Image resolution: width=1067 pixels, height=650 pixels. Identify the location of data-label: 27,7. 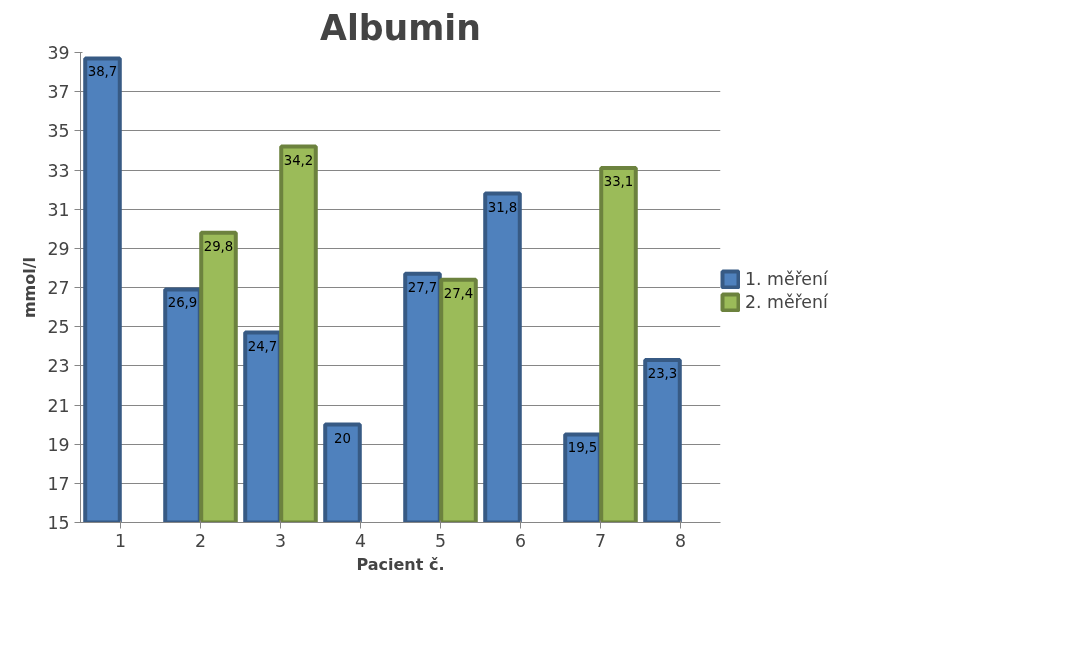
(422, 287).